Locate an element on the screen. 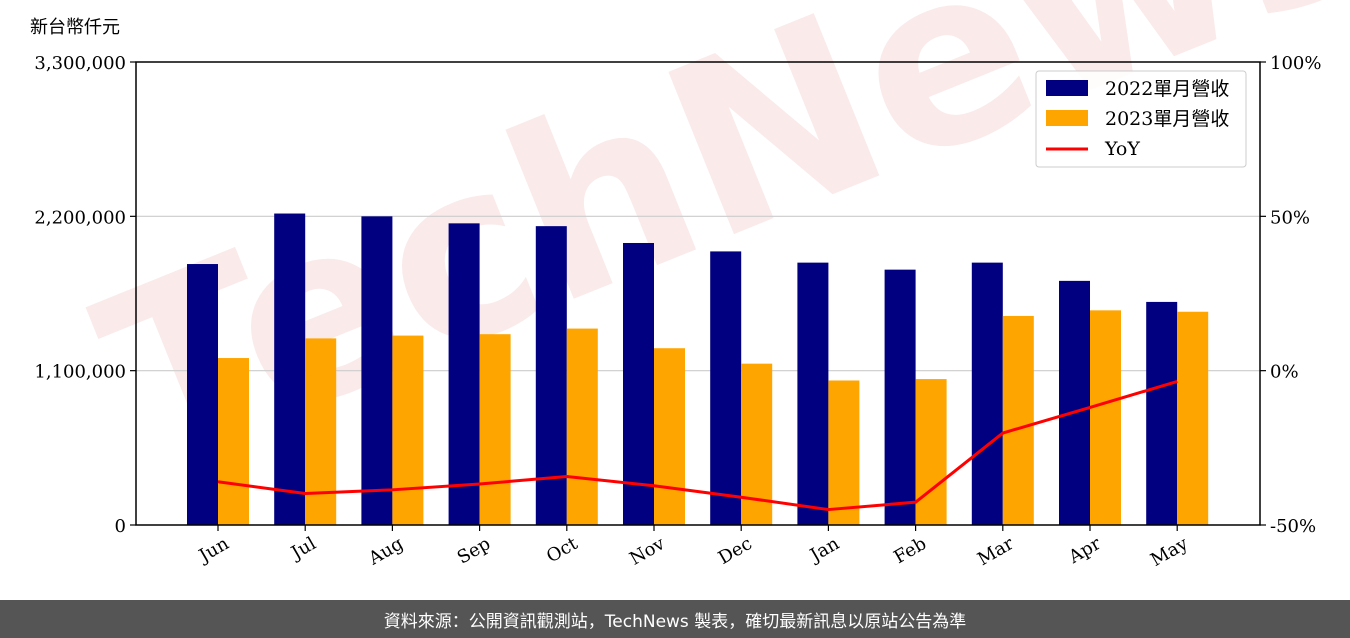 The height and width of the screenshot is (638, 1350). x-tick-label: Apr is located at coordinates (1084, 550).